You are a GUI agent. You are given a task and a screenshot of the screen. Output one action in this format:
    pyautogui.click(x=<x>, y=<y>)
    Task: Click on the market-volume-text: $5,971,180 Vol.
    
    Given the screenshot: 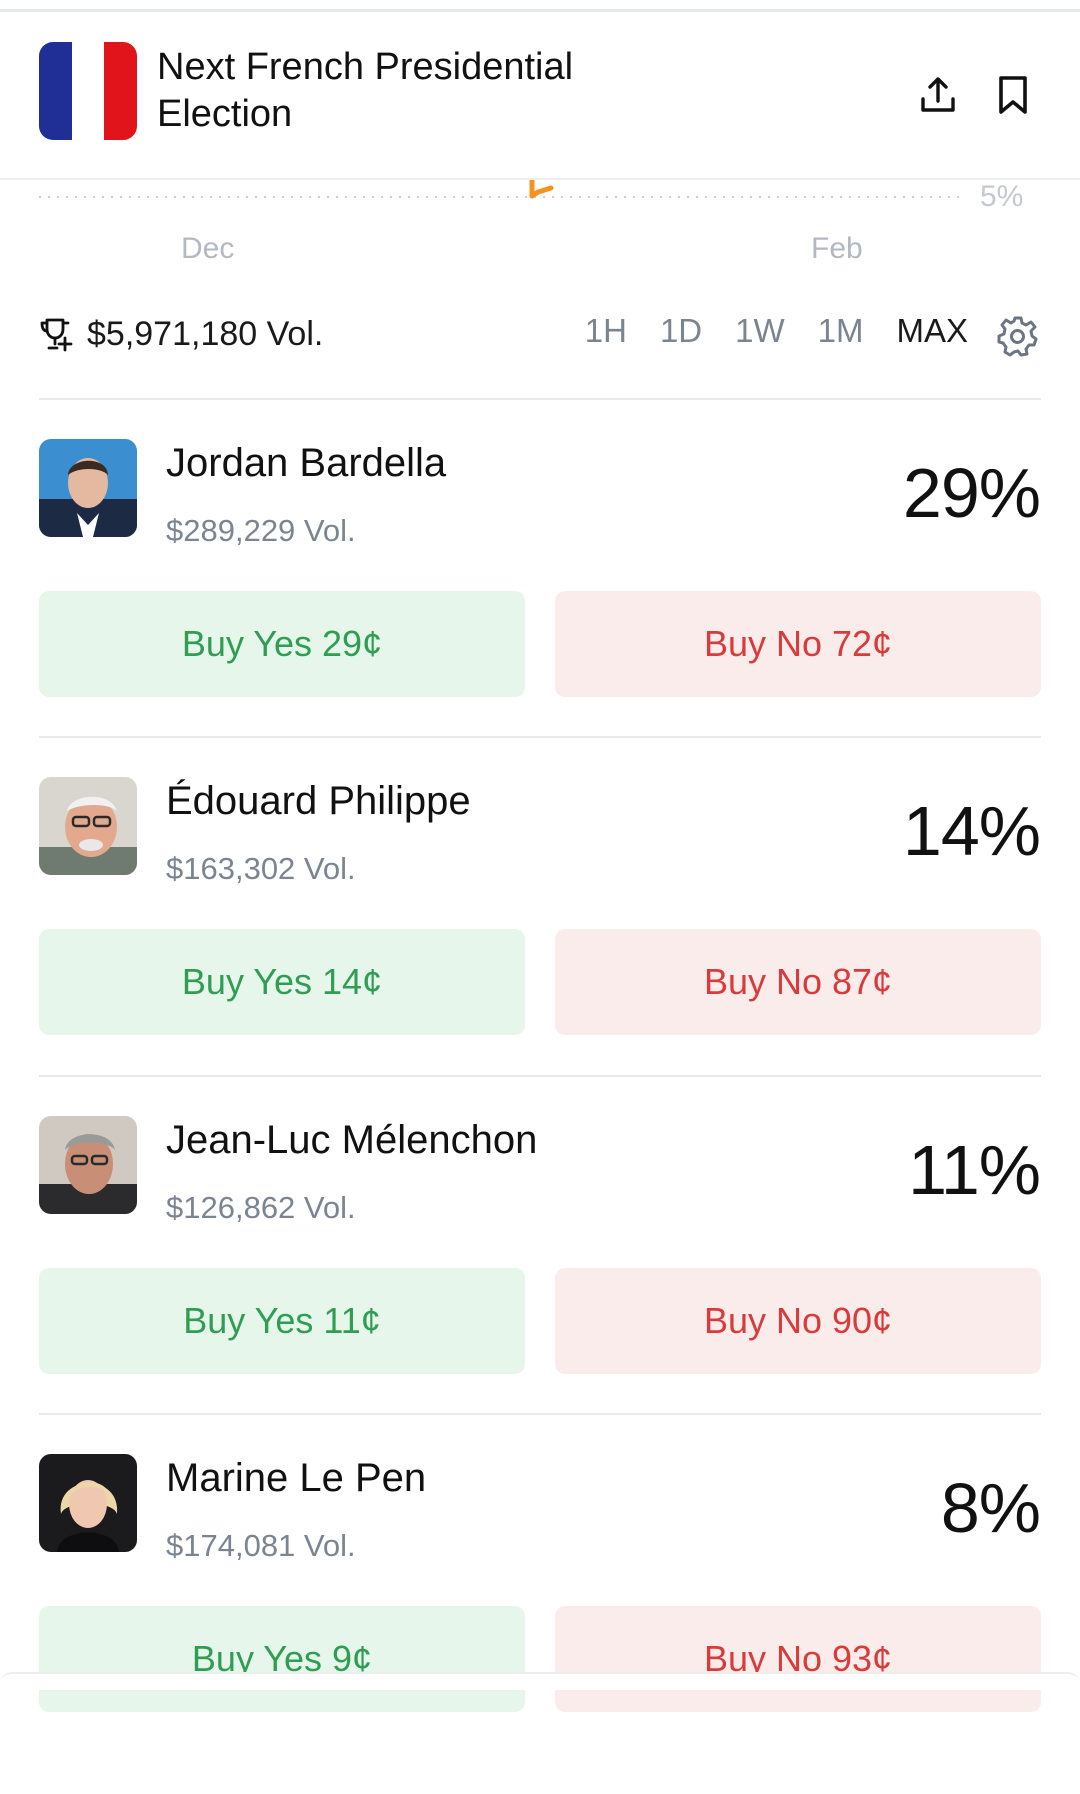 What is the action you would take?
    pyautogui.click(x=205, y=333)
    